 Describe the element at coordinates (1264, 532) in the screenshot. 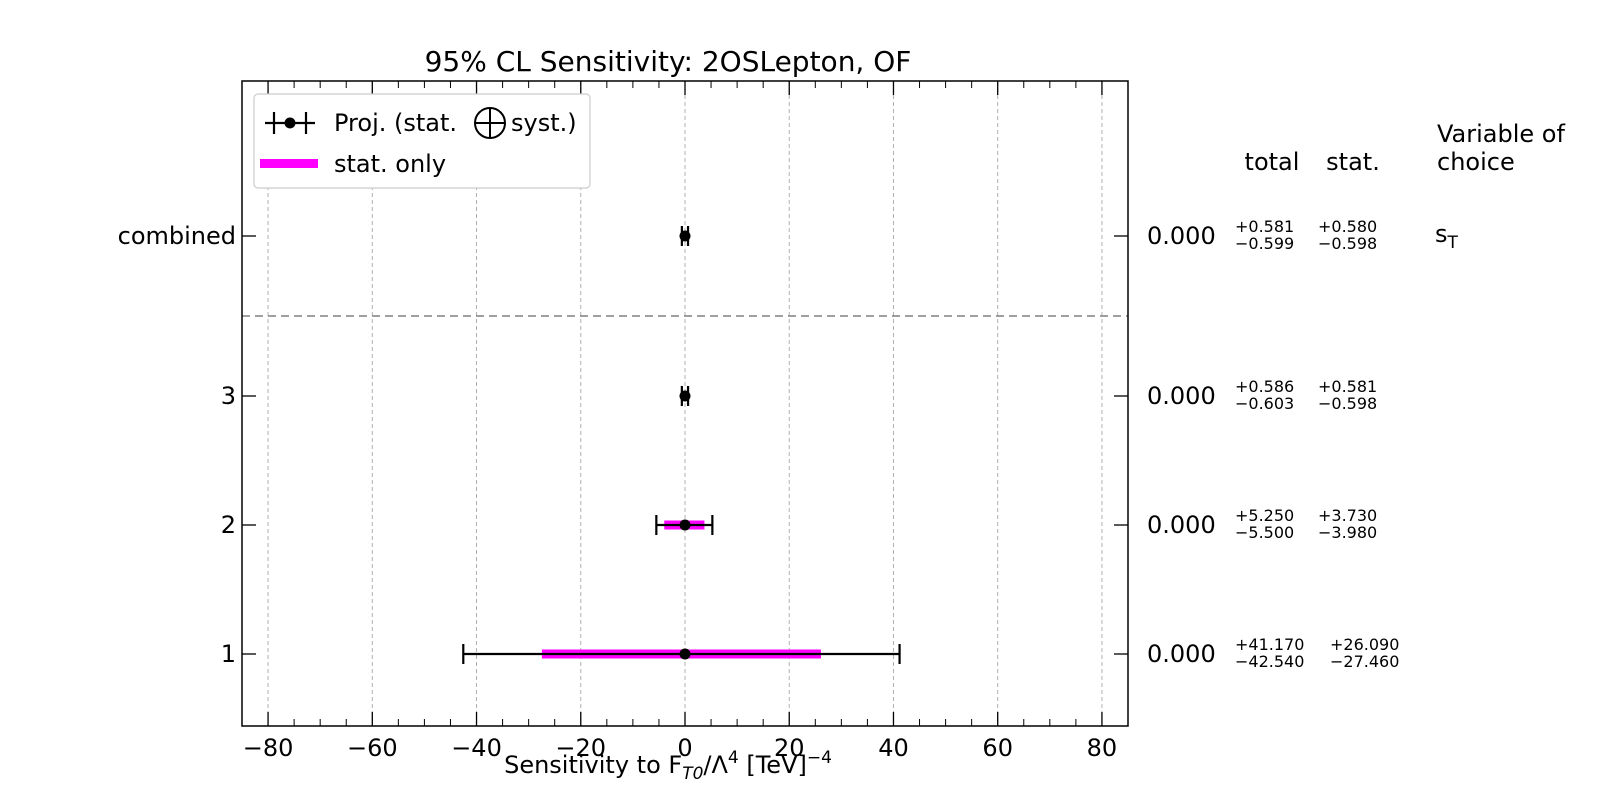

I see `total-minus-error: −5.500` at that location.